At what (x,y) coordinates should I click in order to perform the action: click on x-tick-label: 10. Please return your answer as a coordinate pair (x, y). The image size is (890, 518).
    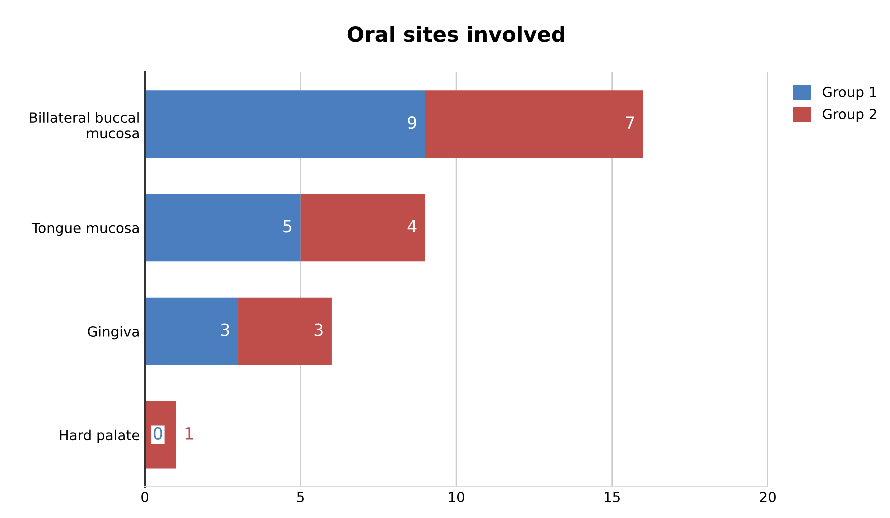
    Looking at the image, I should click on (456, 497).